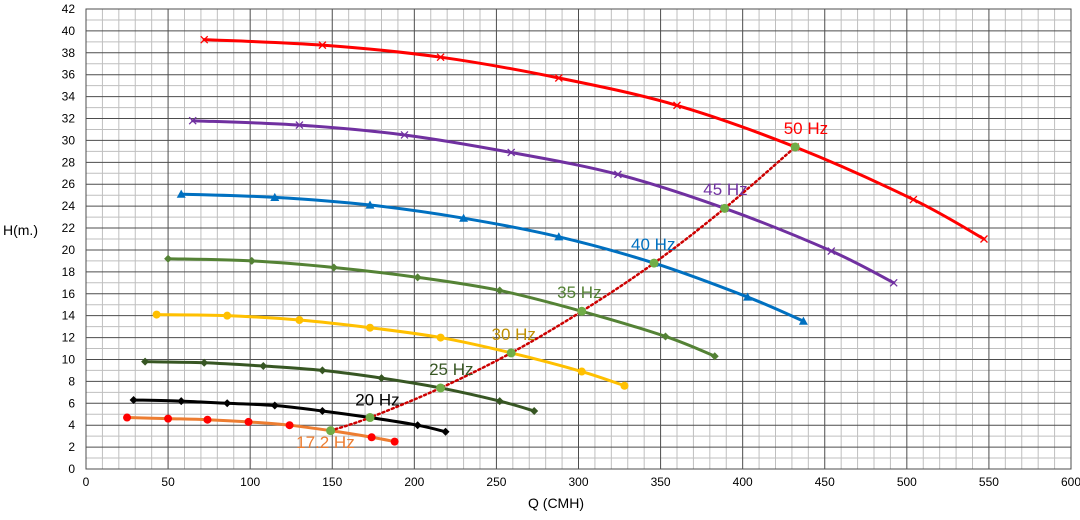  I want to click on x-tick-label: 200, so click(414, 482).